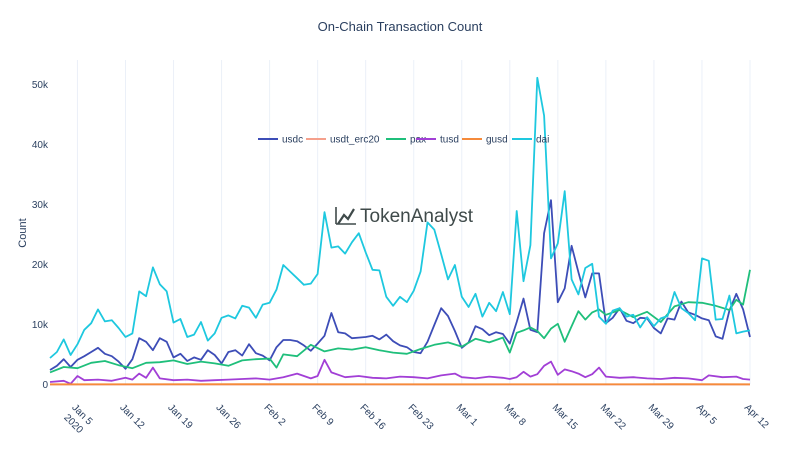 This screenshot has width=800, height=450. What do you see at coordinates (467, 415) in the screenshot?
I see `x-tick-label: Mar 1` at bounding box center [467, 415].